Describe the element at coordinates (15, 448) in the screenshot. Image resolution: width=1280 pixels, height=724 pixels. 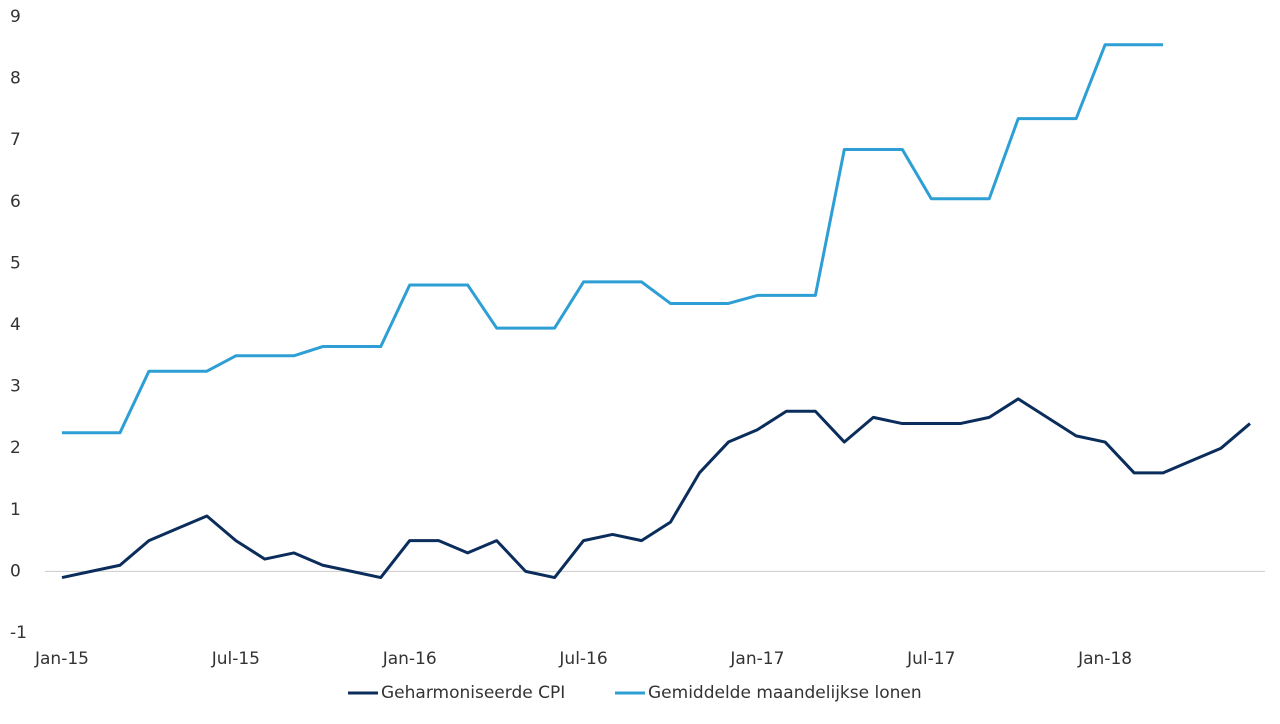
I see `y-tick-label: 2` at that location.